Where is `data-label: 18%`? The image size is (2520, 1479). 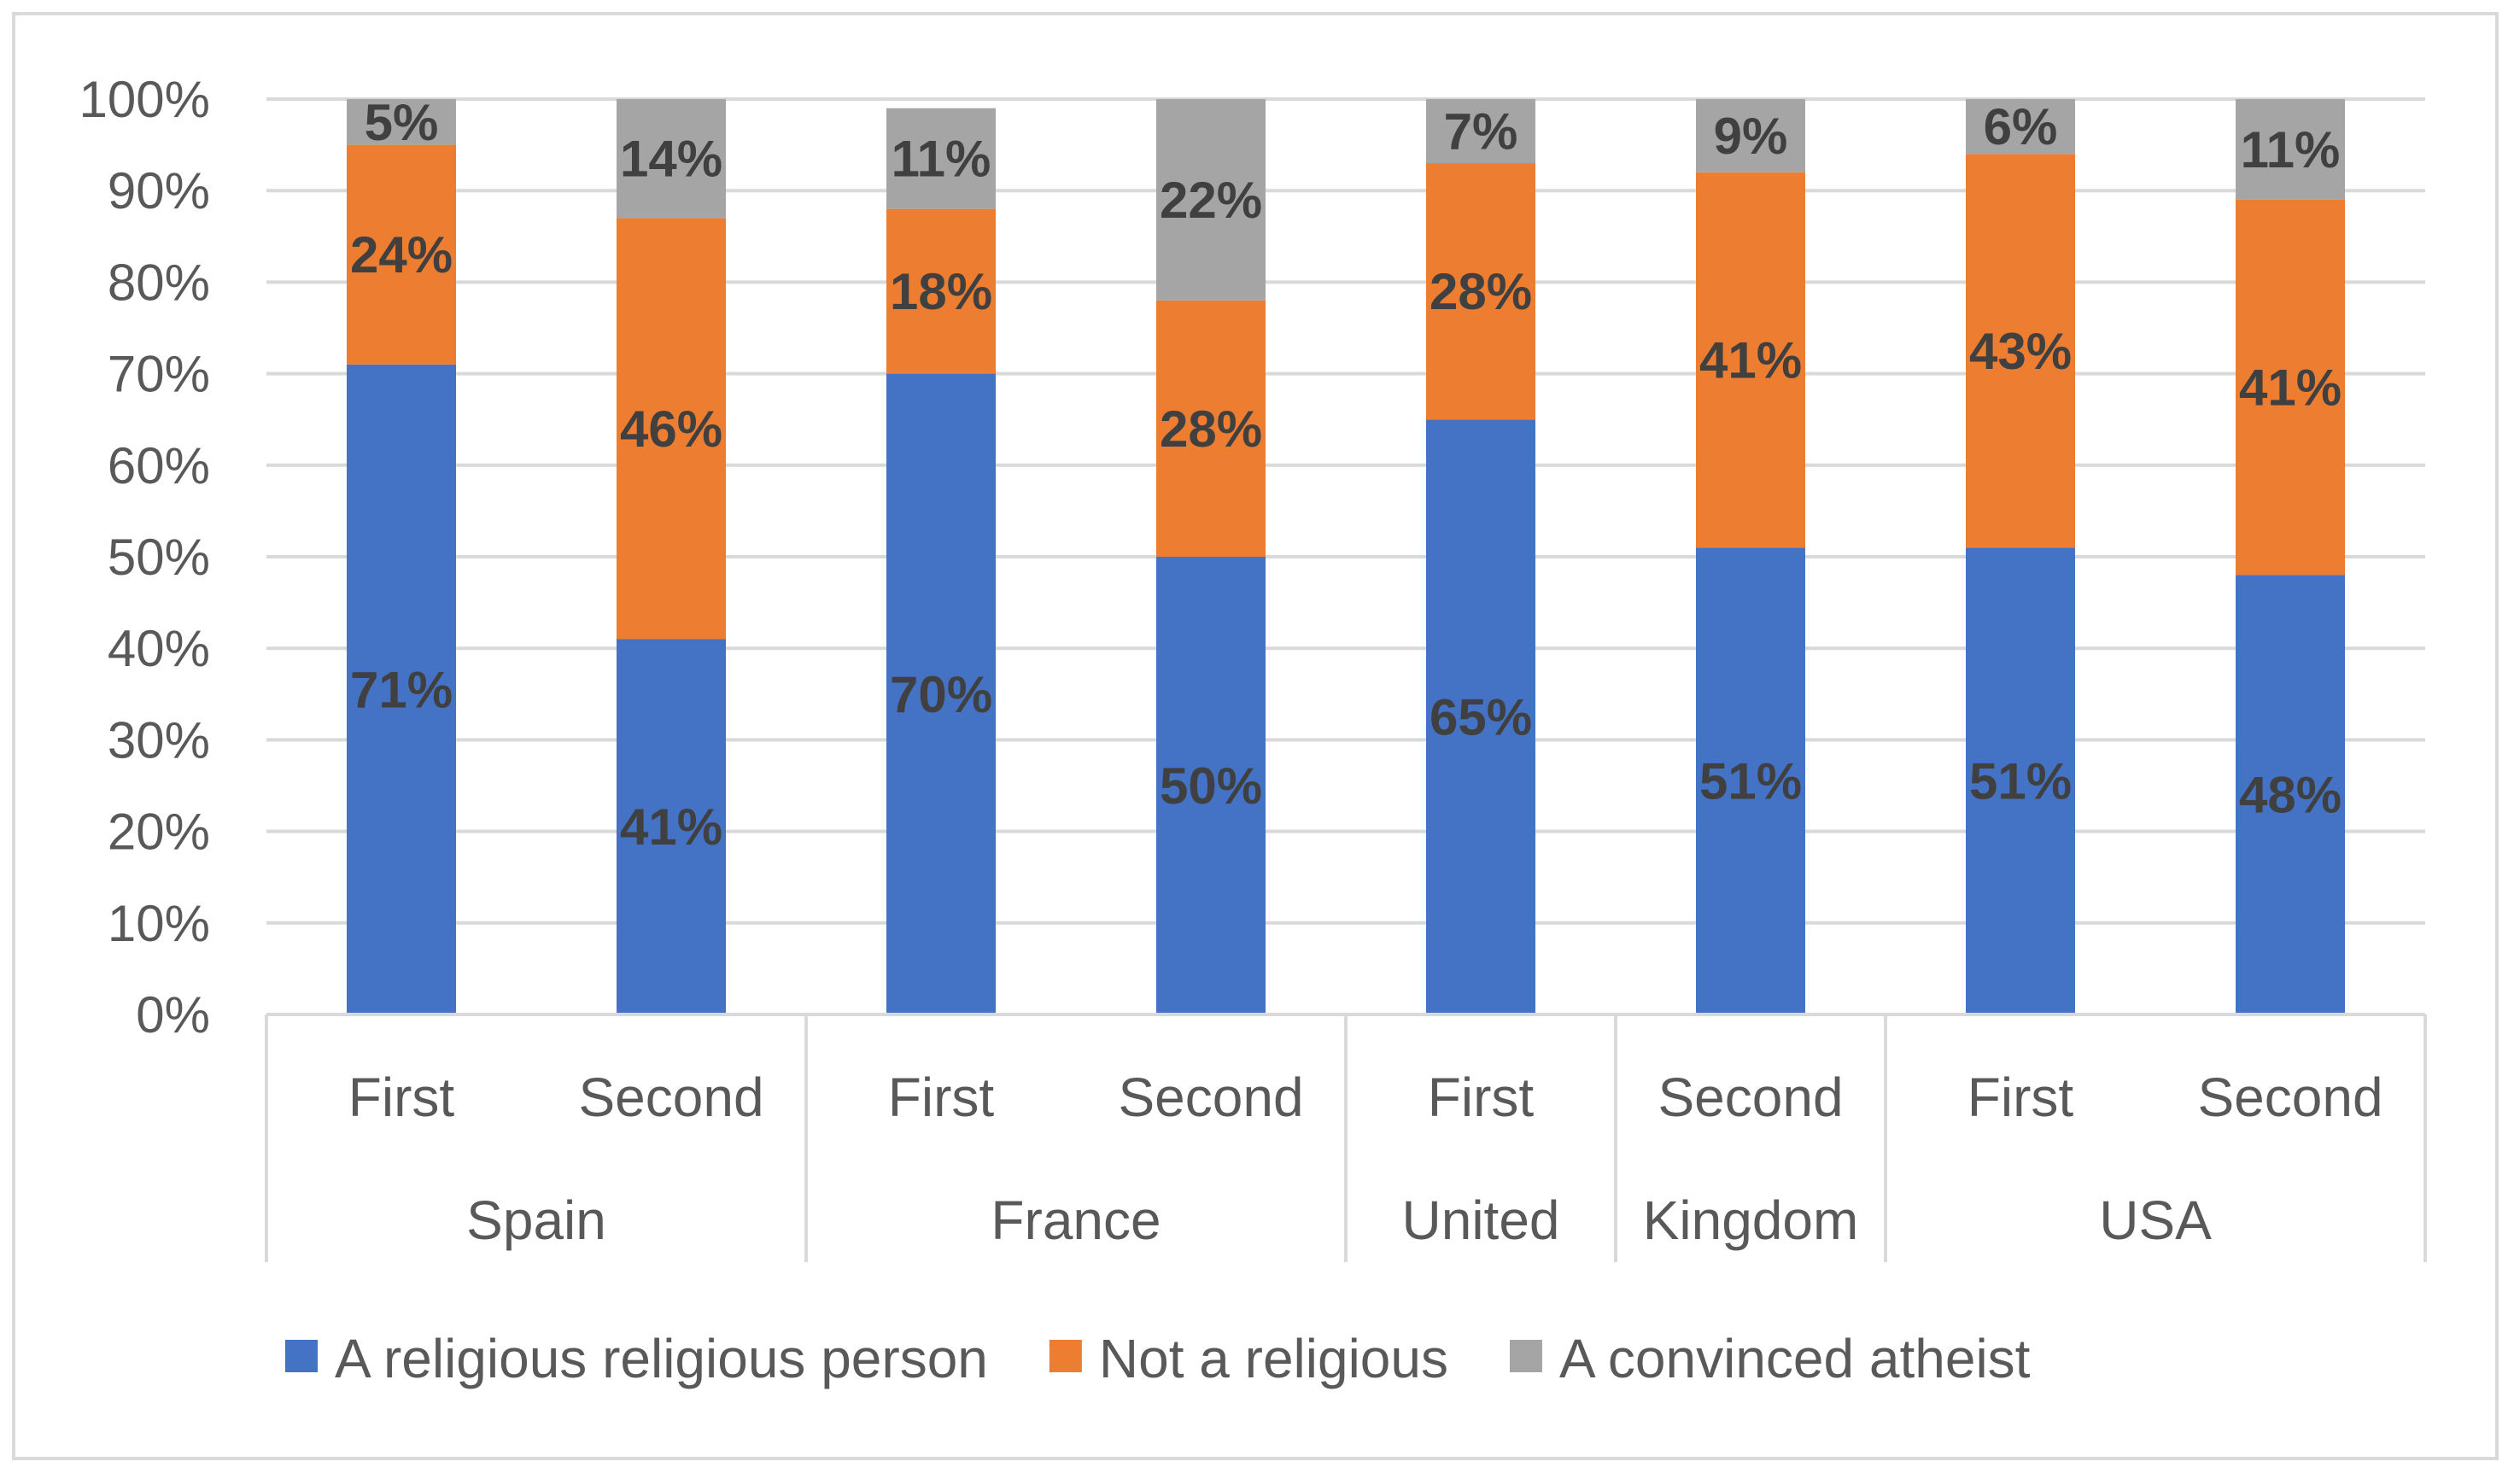
data-label: 18% is located at coordinates (941, 291).